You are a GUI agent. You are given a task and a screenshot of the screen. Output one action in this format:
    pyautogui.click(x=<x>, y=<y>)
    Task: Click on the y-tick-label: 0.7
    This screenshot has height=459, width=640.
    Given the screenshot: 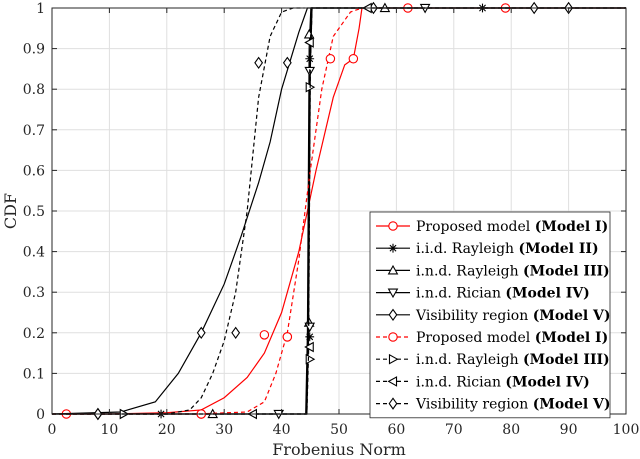 What is the action you would take?
    pyautogui.click(x=34, y=131)
    